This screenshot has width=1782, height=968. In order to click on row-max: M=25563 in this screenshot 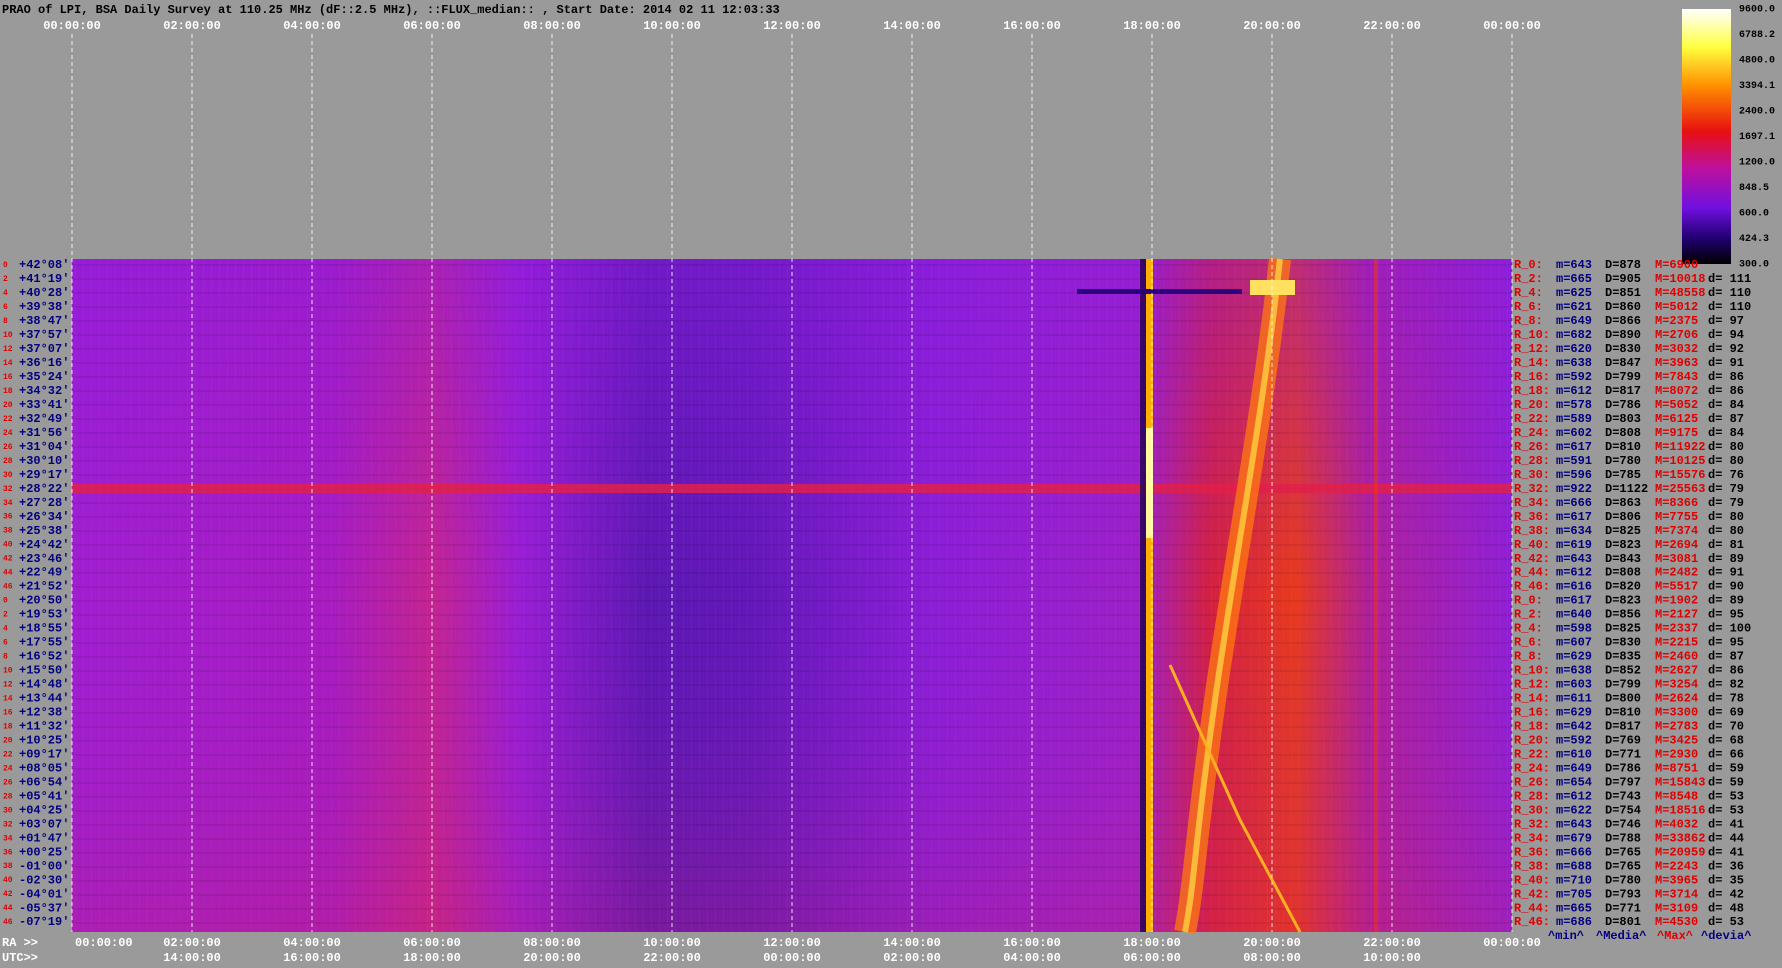, I will do `click(1680, 489)`.